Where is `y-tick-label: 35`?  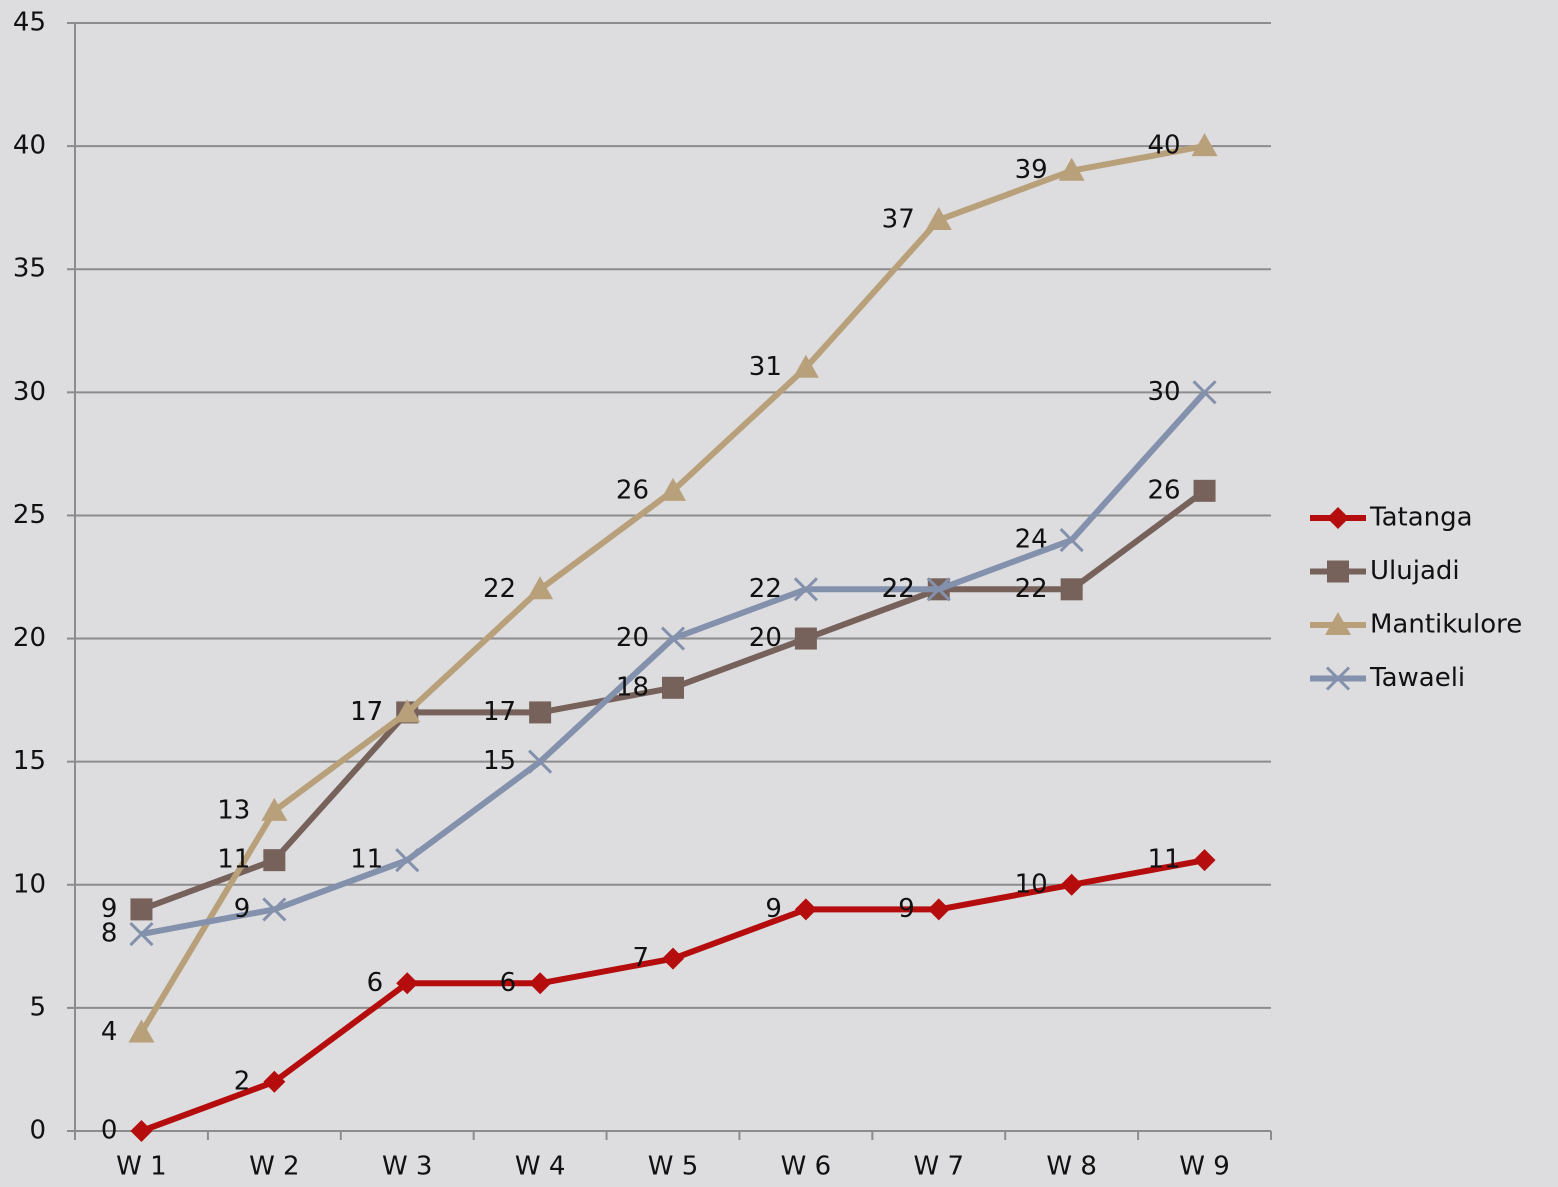
y-tick-label: 35 is located at coordinates (29, 269).